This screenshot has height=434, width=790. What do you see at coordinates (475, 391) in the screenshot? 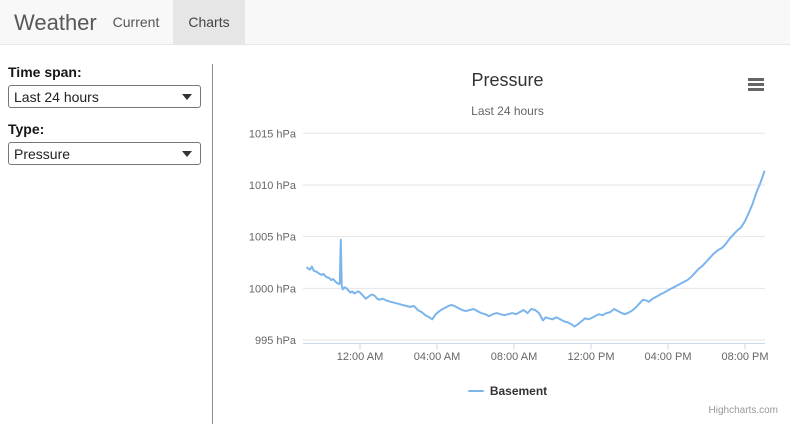
I see `legend-line-marker` at bounding box center [475, 391].